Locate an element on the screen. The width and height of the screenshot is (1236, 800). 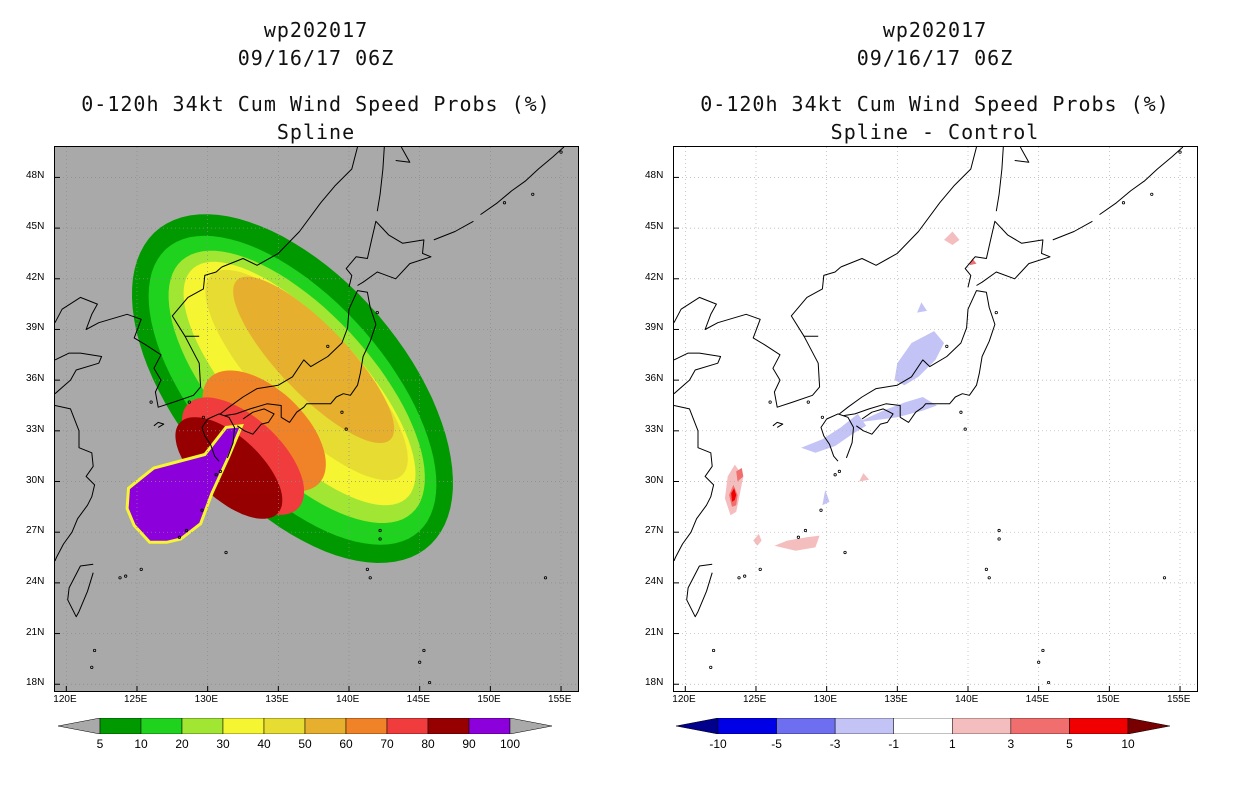
left-colorbar is located at coordinates (305, 726).